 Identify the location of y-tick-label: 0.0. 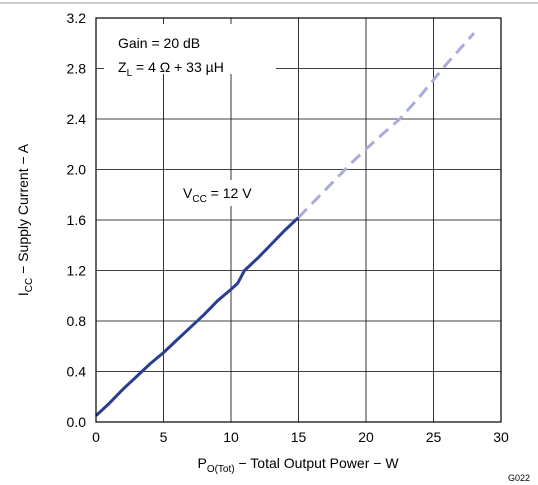
(77, 422).